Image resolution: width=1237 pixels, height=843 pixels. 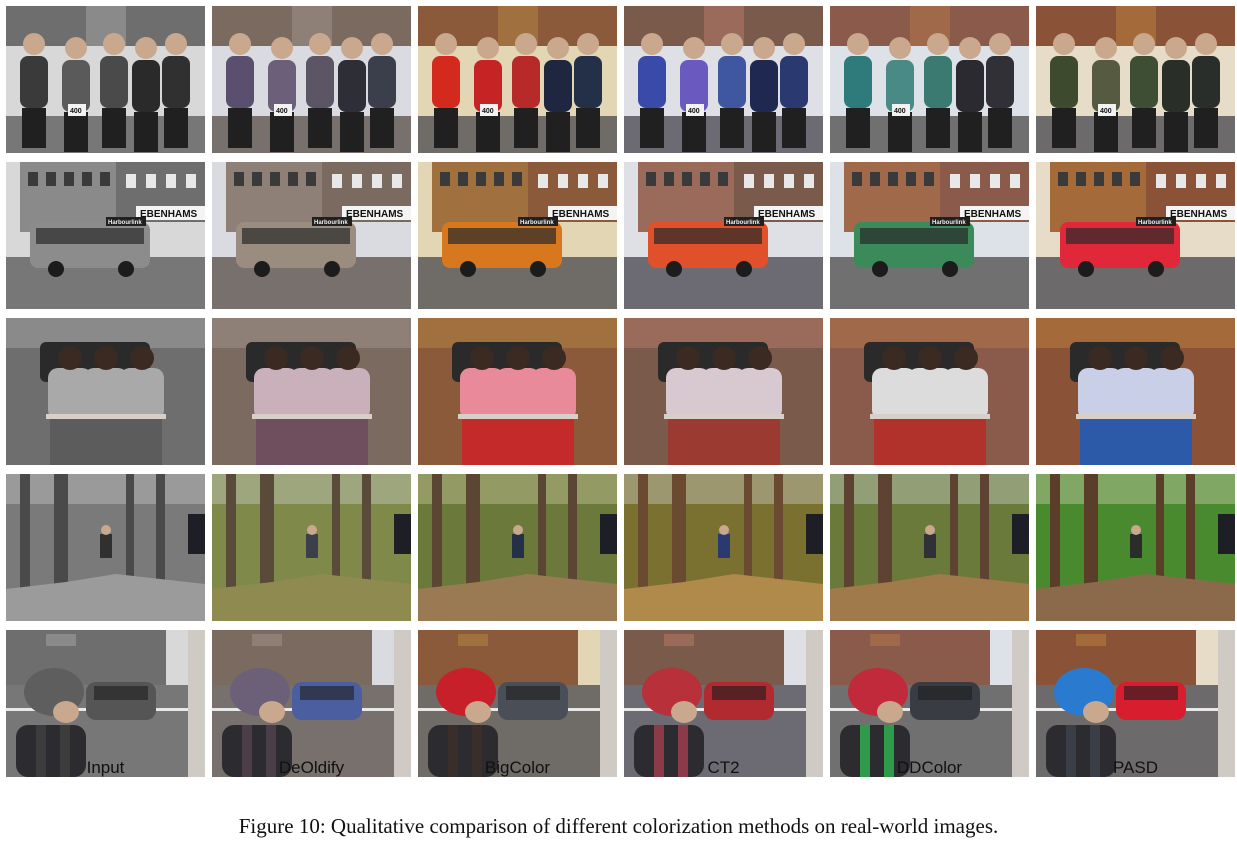 What do you see at coordinates (1135, 79) in the screenshot?
I see `thumbnail-runners-group-pasd: 400` at bounding box center [1135, 79].